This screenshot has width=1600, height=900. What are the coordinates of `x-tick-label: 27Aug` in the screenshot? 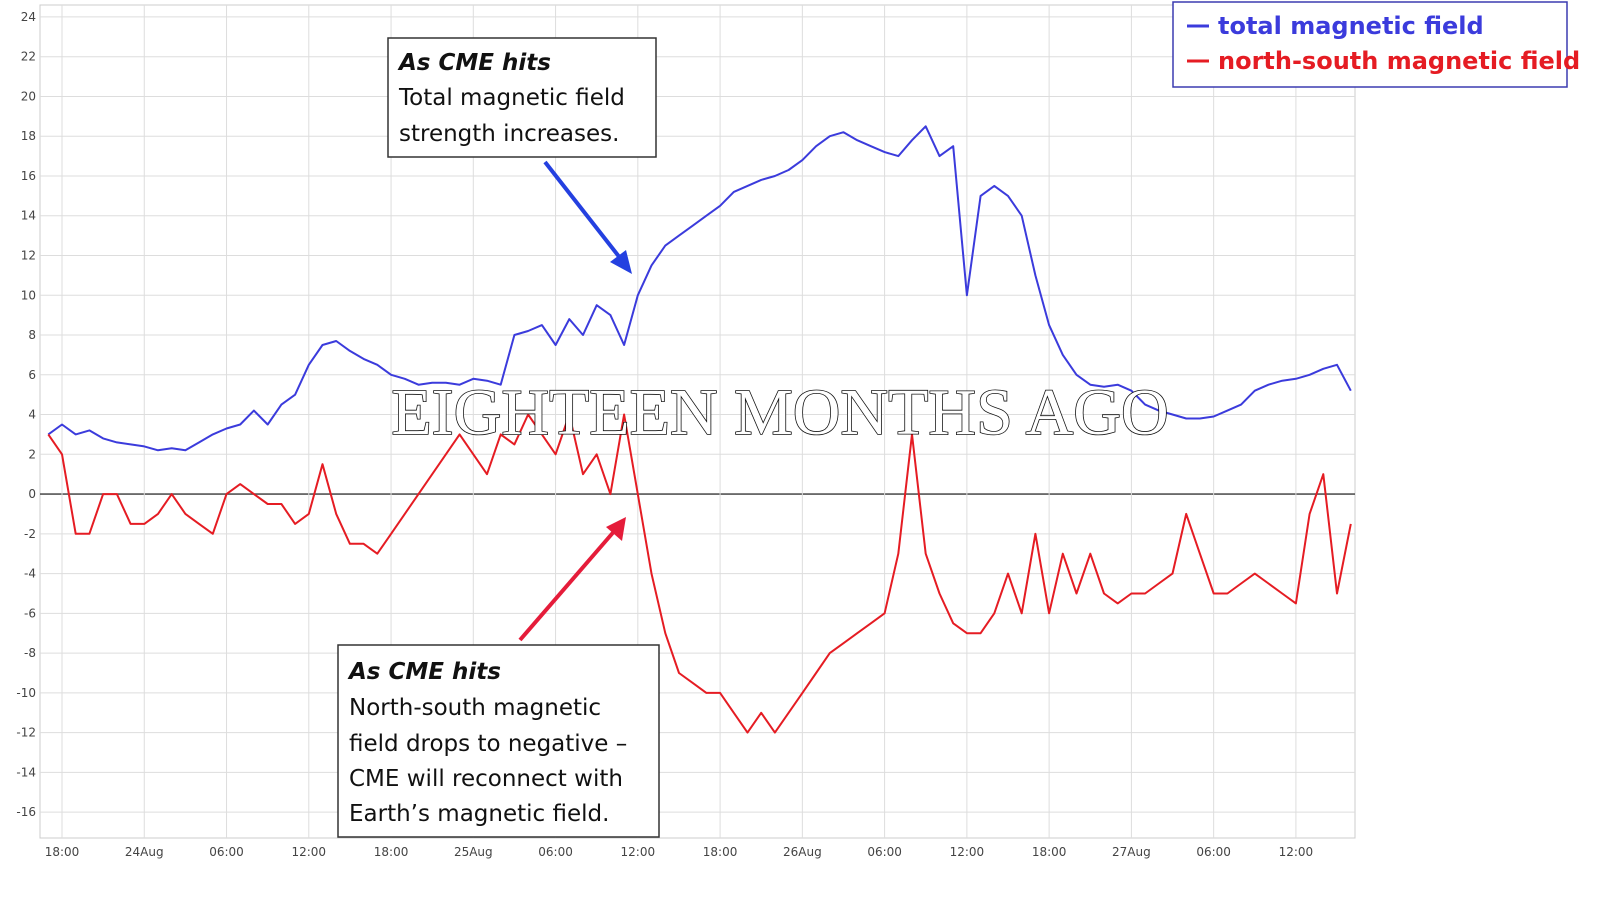 It's located at (1131, 852).